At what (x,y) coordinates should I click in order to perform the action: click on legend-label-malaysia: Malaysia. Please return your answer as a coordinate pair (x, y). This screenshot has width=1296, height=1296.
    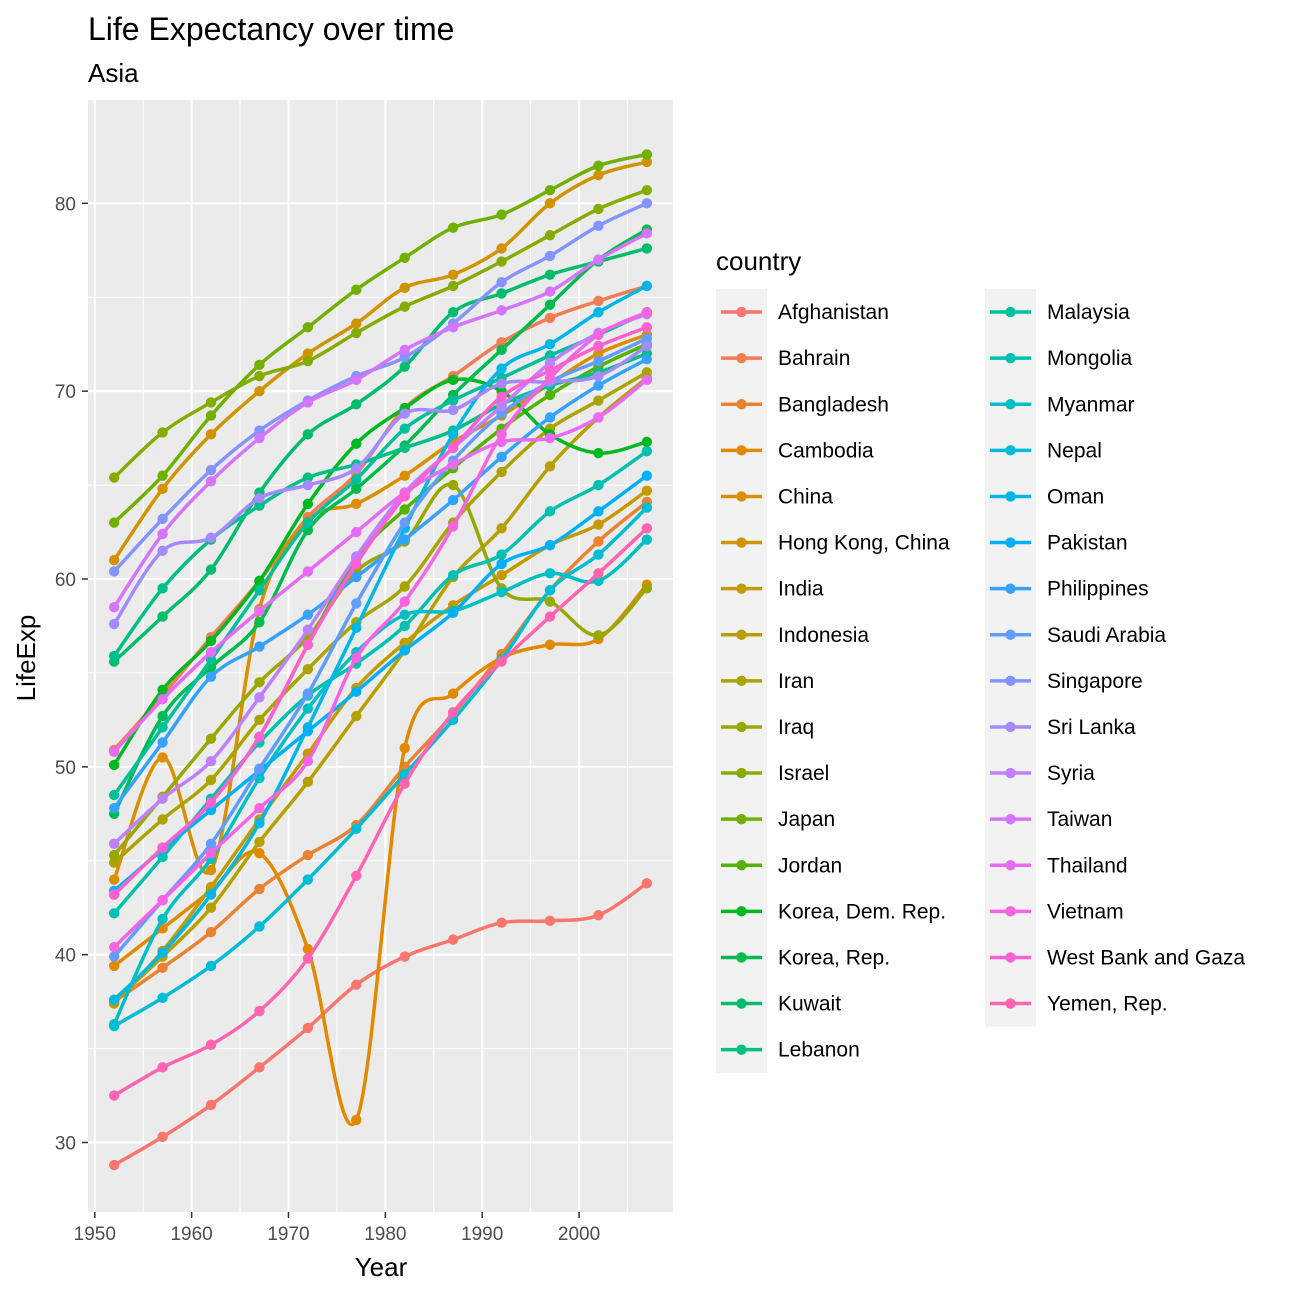
    Looking at the image, I should click on (1088, 312).